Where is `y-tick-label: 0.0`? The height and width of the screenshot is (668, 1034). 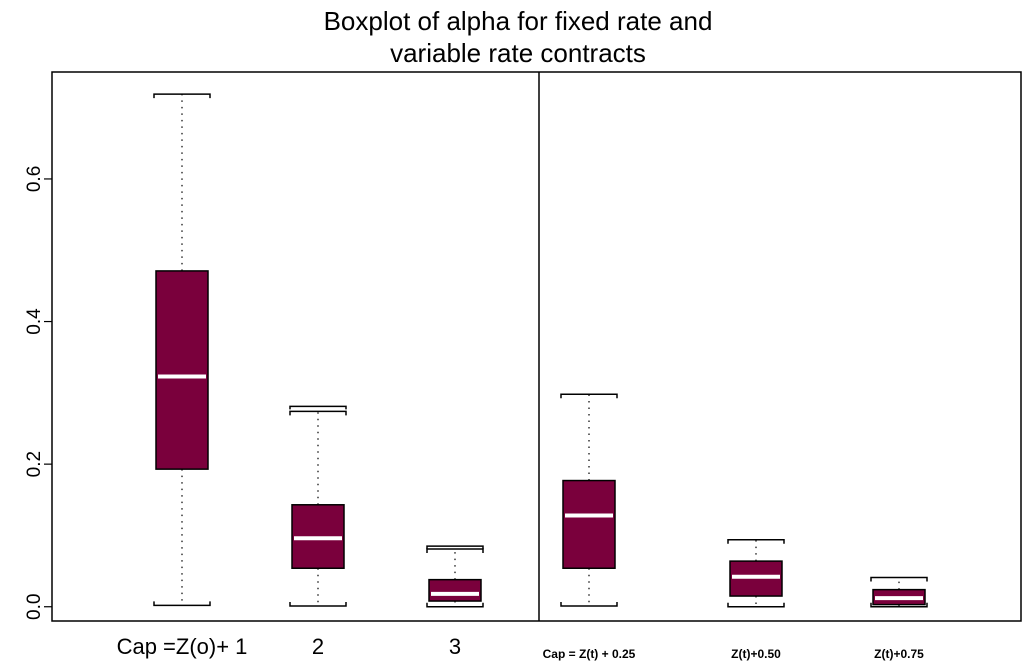
y-tick-label: 0.0 is located at coordinates (34, 607).